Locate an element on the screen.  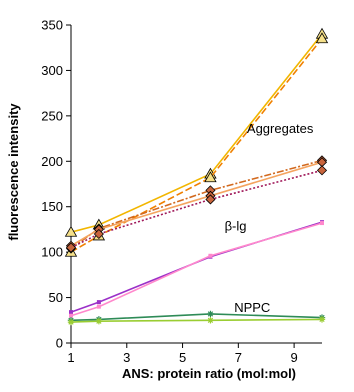
y-tick-label: 50 is located at coordinates (56, 297).